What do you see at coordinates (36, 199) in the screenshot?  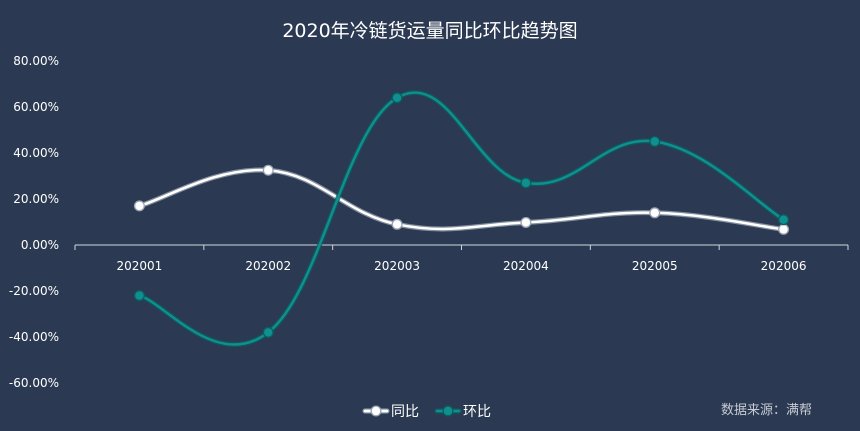 I see `y-tick-label: 20.00%` at bounding box center [36, 199].